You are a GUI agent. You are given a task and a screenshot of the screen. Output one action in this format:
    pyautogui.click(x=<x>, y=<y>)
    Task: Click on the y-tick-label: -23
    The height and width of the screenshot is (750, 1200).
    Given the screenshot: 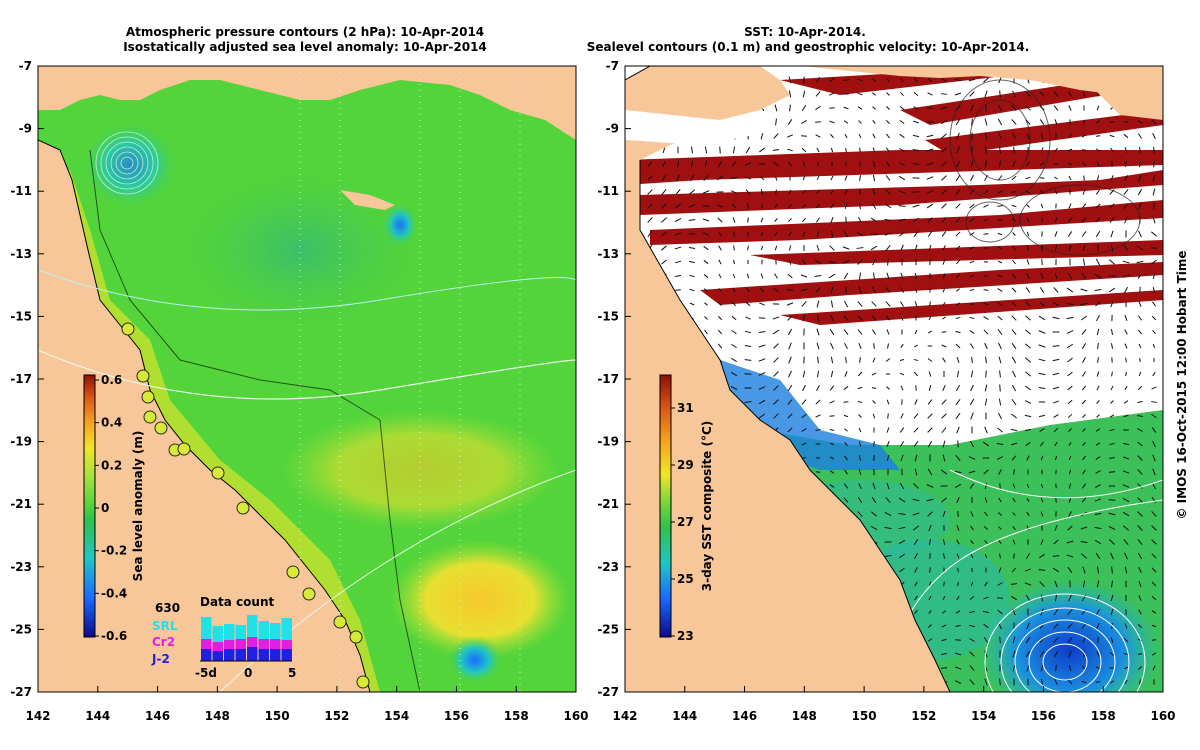 What is the action you would take?
    pyautogui.click(x=608, y=567)
    